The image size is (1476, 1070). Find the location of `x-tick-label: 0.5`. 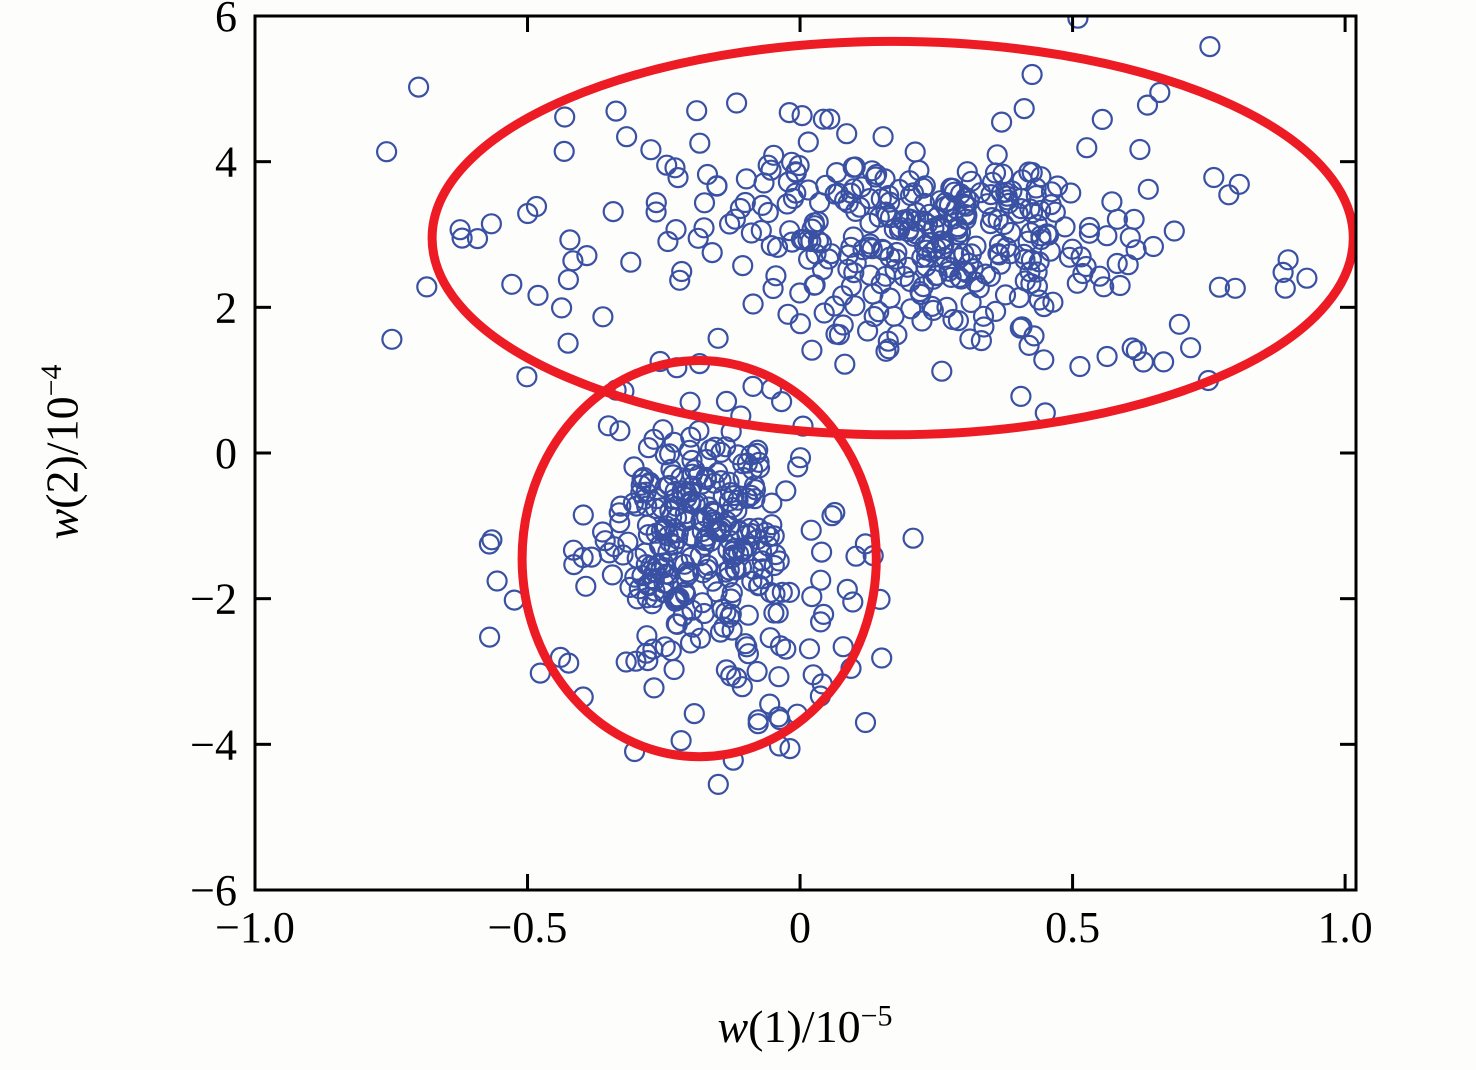

x-tick-label: 0.5 is located at coordinates (1072, 927).